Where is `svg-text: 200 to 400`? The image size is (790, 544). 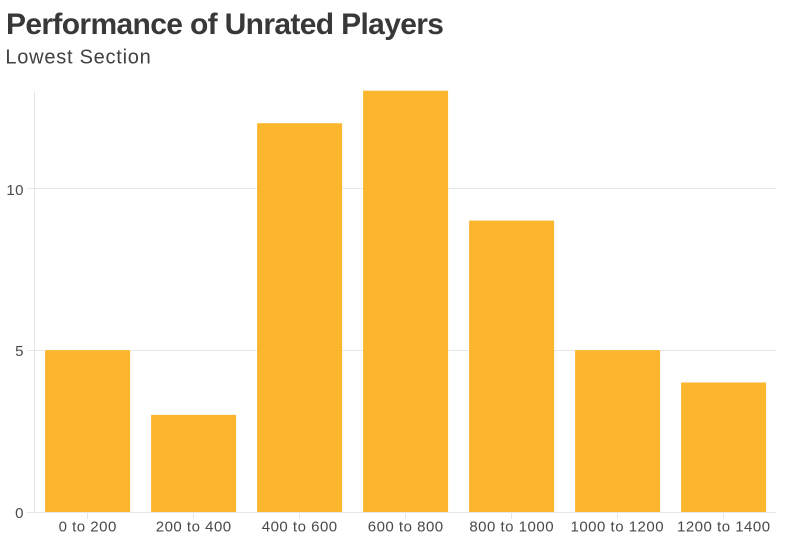 svg-text: 200 to 400 is located at coordinates (194, 527).